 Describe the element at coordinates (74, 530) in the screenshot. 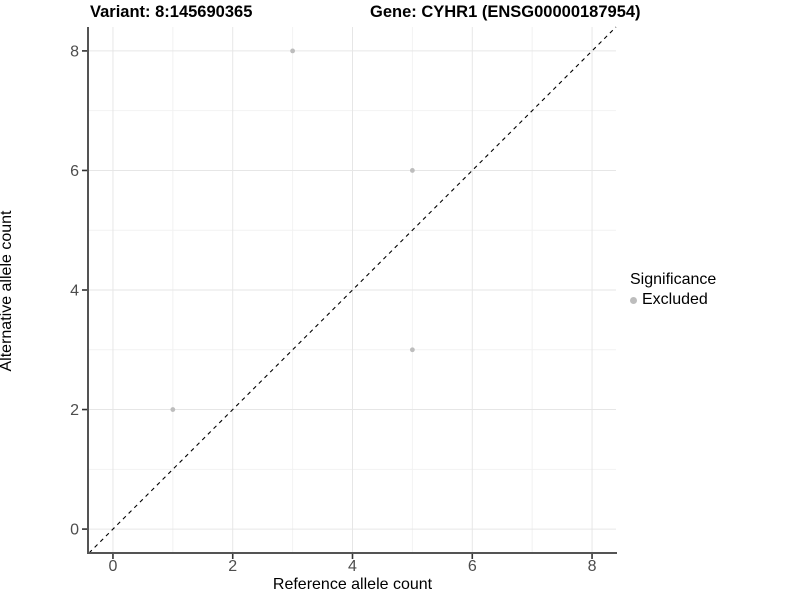

I see `y-tick-label: 0` at that location.